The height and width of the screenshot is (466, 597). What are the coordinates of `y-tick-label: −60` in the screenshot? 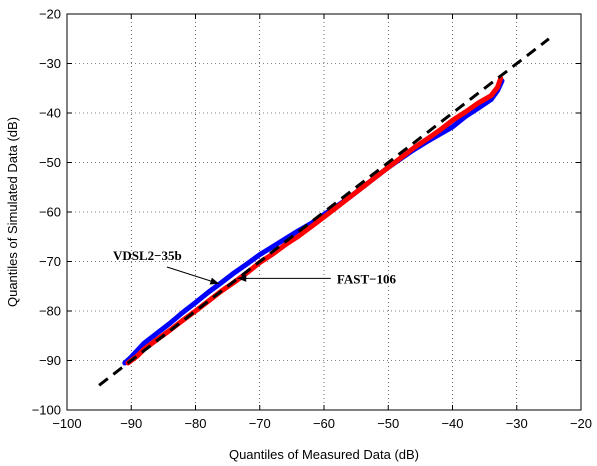 It's located at (50, 212).